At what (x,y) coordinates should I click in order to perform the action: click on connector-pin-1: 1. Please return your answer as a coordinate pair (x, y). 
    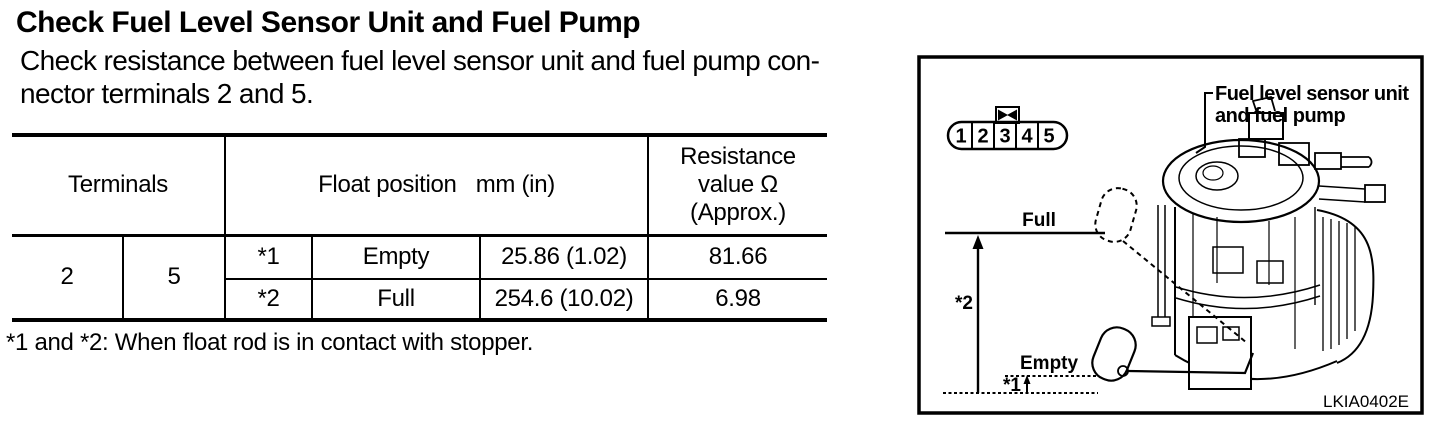
    Looking at the image, I should click on (960, 137).